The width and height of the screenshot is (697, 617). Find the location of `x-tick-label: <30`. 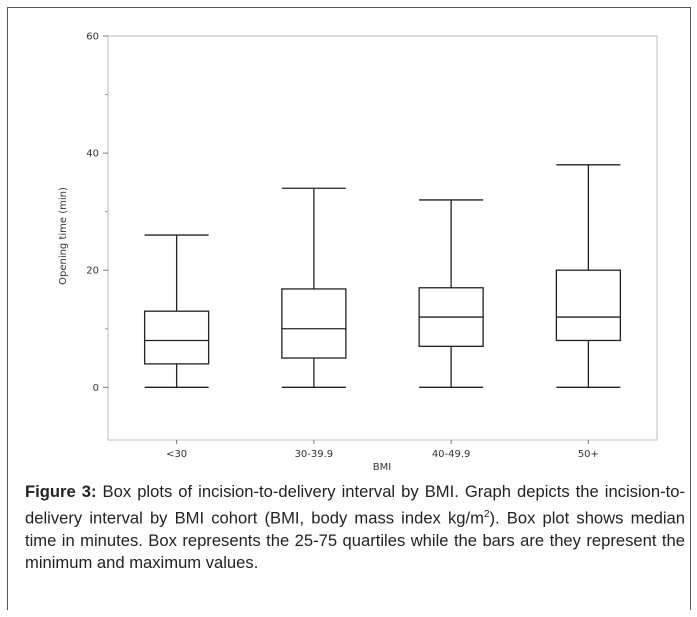

x-tick-label: <30 is located at coordinates (176, 454).